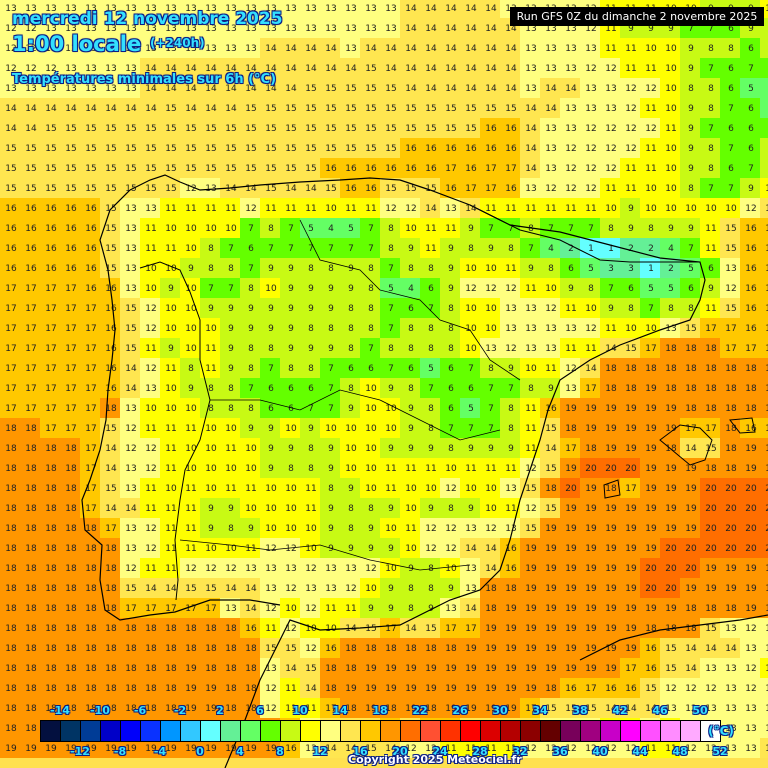  I want to click on copyright-text: Copyright 2025 Meteociel.fr, so click(435, 759).